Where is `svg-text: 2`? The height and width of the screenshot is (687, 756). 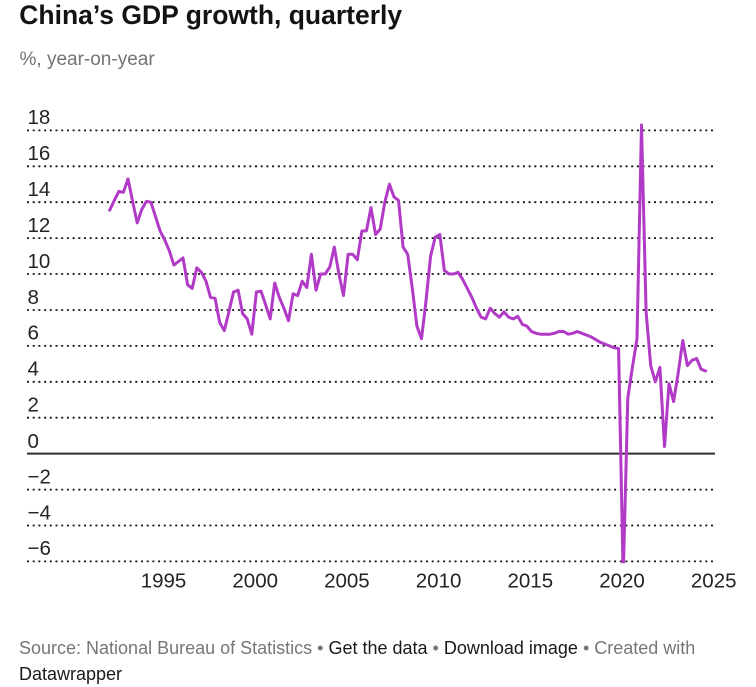 svg-text: 2 is located at coordinates (33, 405).